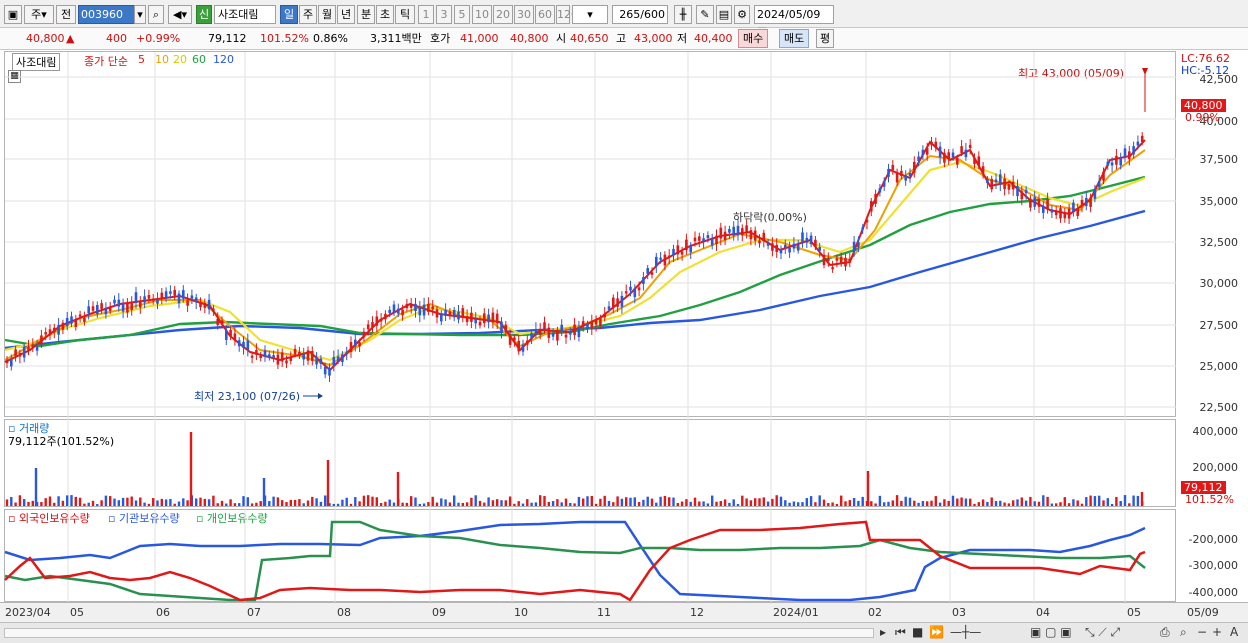 The width and height of the screenshot is (1248, 643). I want to click on current-price: 40,800, so click(45, 38).